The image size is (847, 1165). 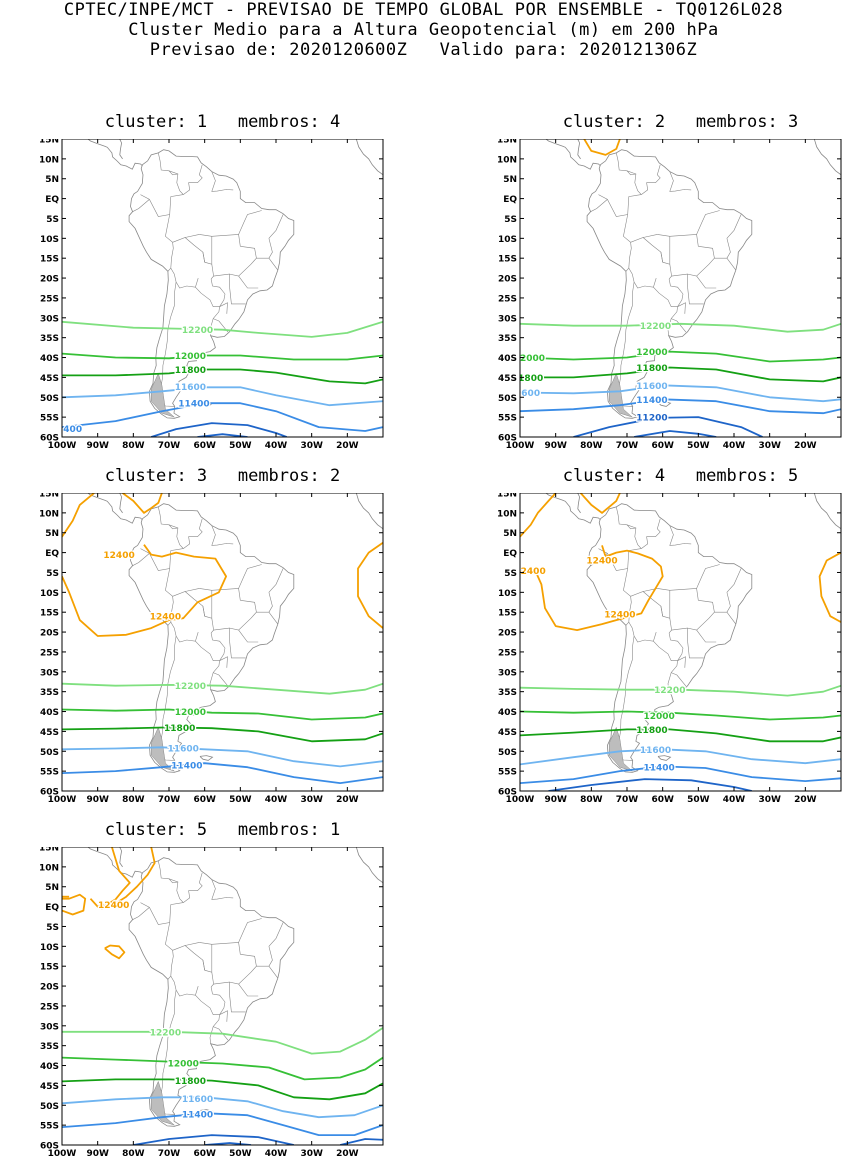 What do you see at coordinates (49, 1127) in the screenshot?
I see `lat-tick-label: 55S` at bounding box center [49, 1127].